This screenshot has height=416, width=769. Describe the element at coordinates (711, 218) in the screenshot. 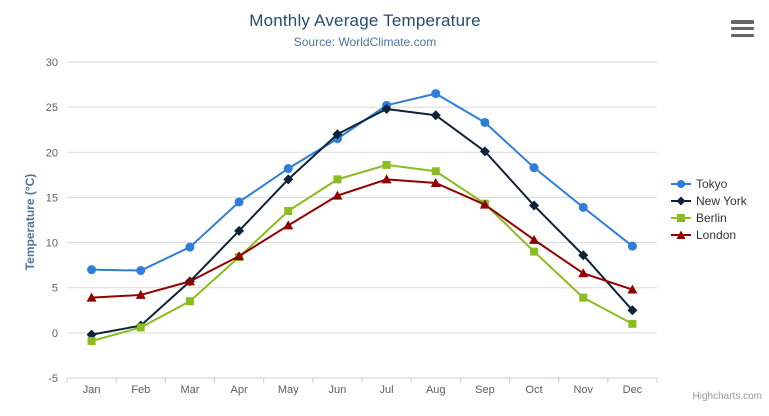

I see `legend-label: Berlin` at that location.